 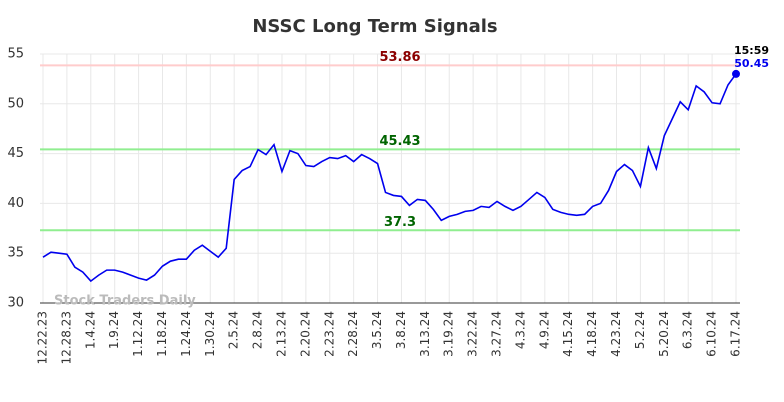 I want to click on last-label: 50.45, so click(x=751, y=63).